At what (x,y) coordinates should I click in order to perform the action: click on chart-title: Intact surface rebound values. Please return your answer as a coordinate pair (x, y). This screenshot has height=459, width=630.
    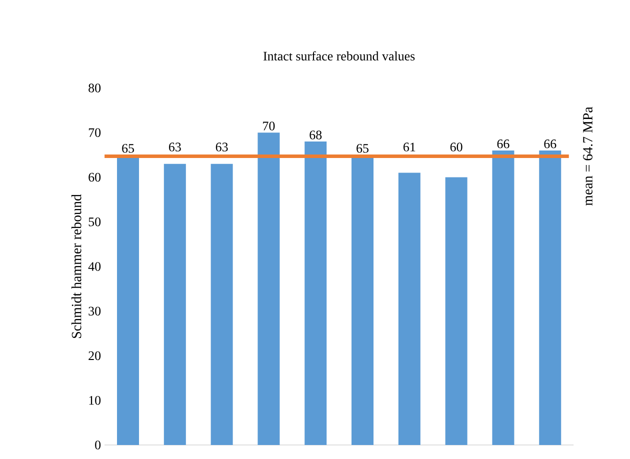
    Looking at the image, I should click on (339, 55).